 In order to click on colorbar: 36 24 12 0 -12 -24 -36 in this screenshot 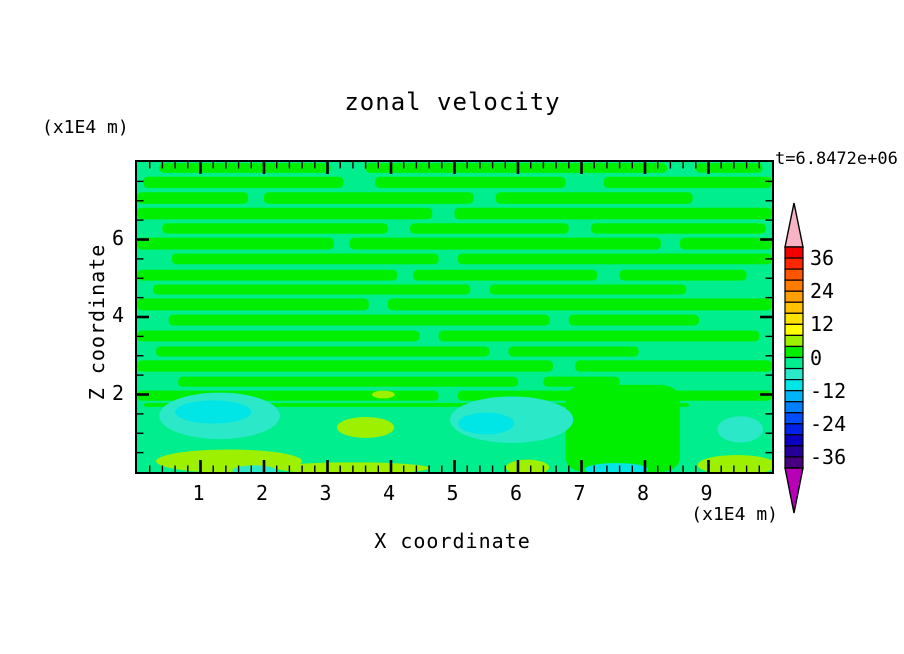, I will do `click(841, 359)`.